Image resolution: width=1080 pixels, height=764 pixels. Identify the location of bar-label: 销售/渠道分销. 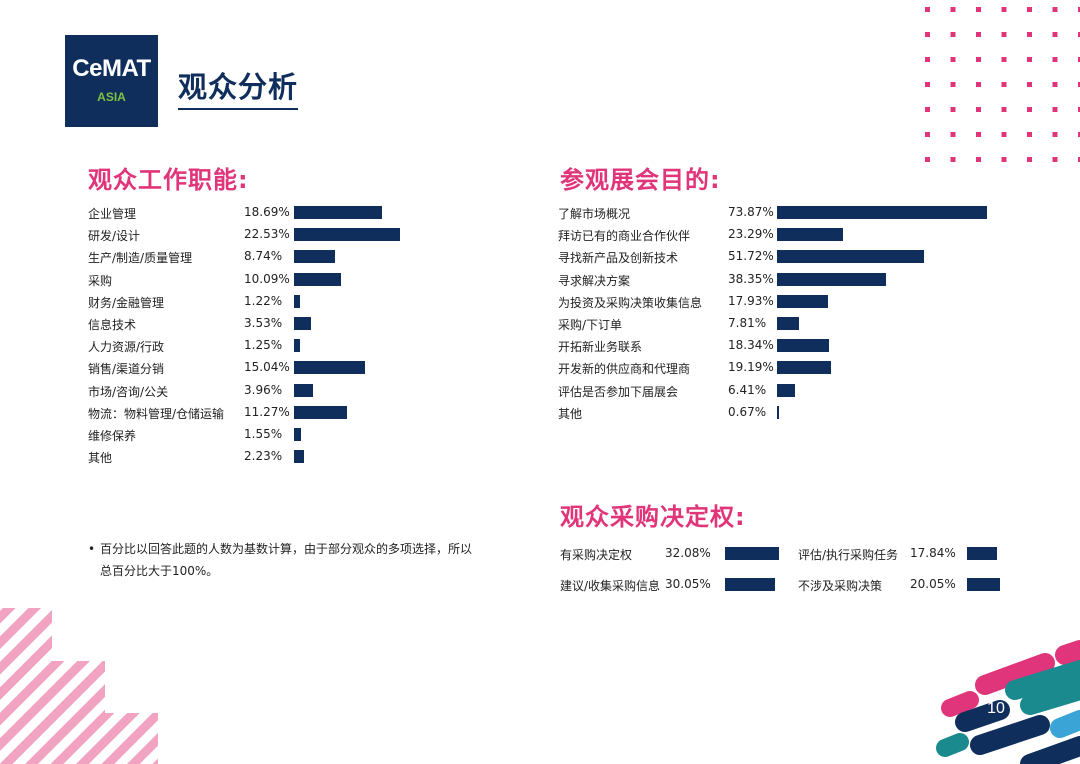
(126, 369).